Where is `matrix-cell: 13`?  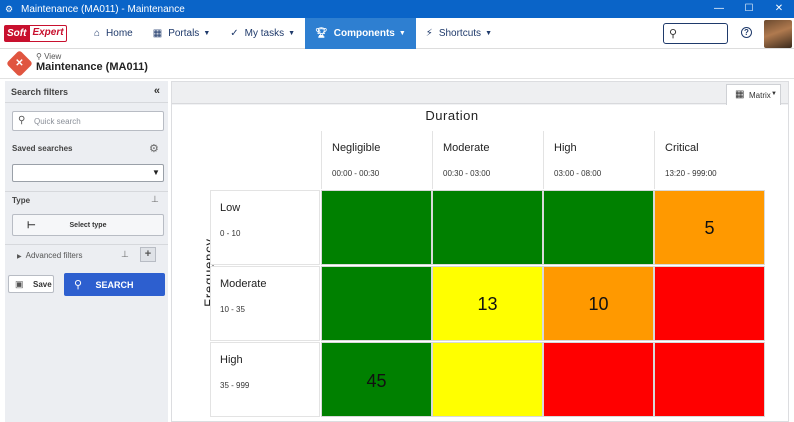 matrix-cell: 13 is located at coordinates (487, 303).